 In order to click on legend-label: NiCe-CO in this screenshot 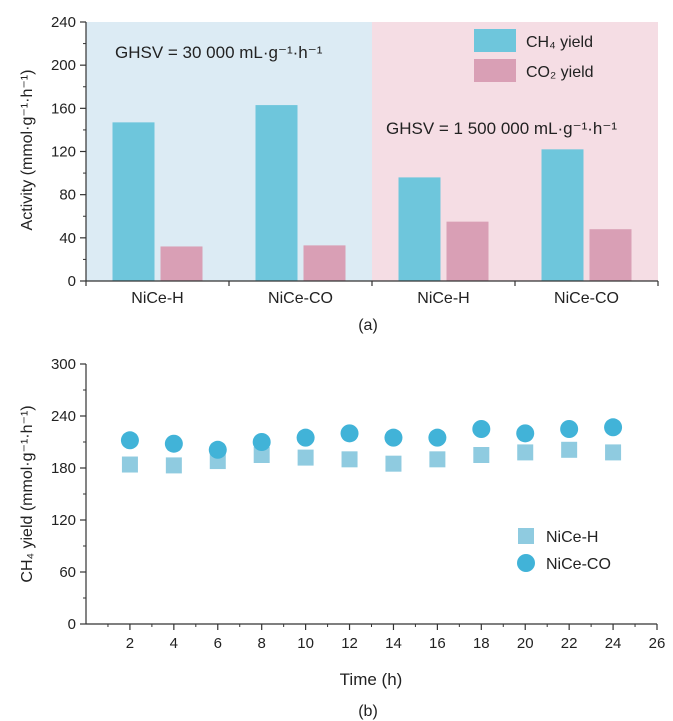, I will do `click(578, 564)`.